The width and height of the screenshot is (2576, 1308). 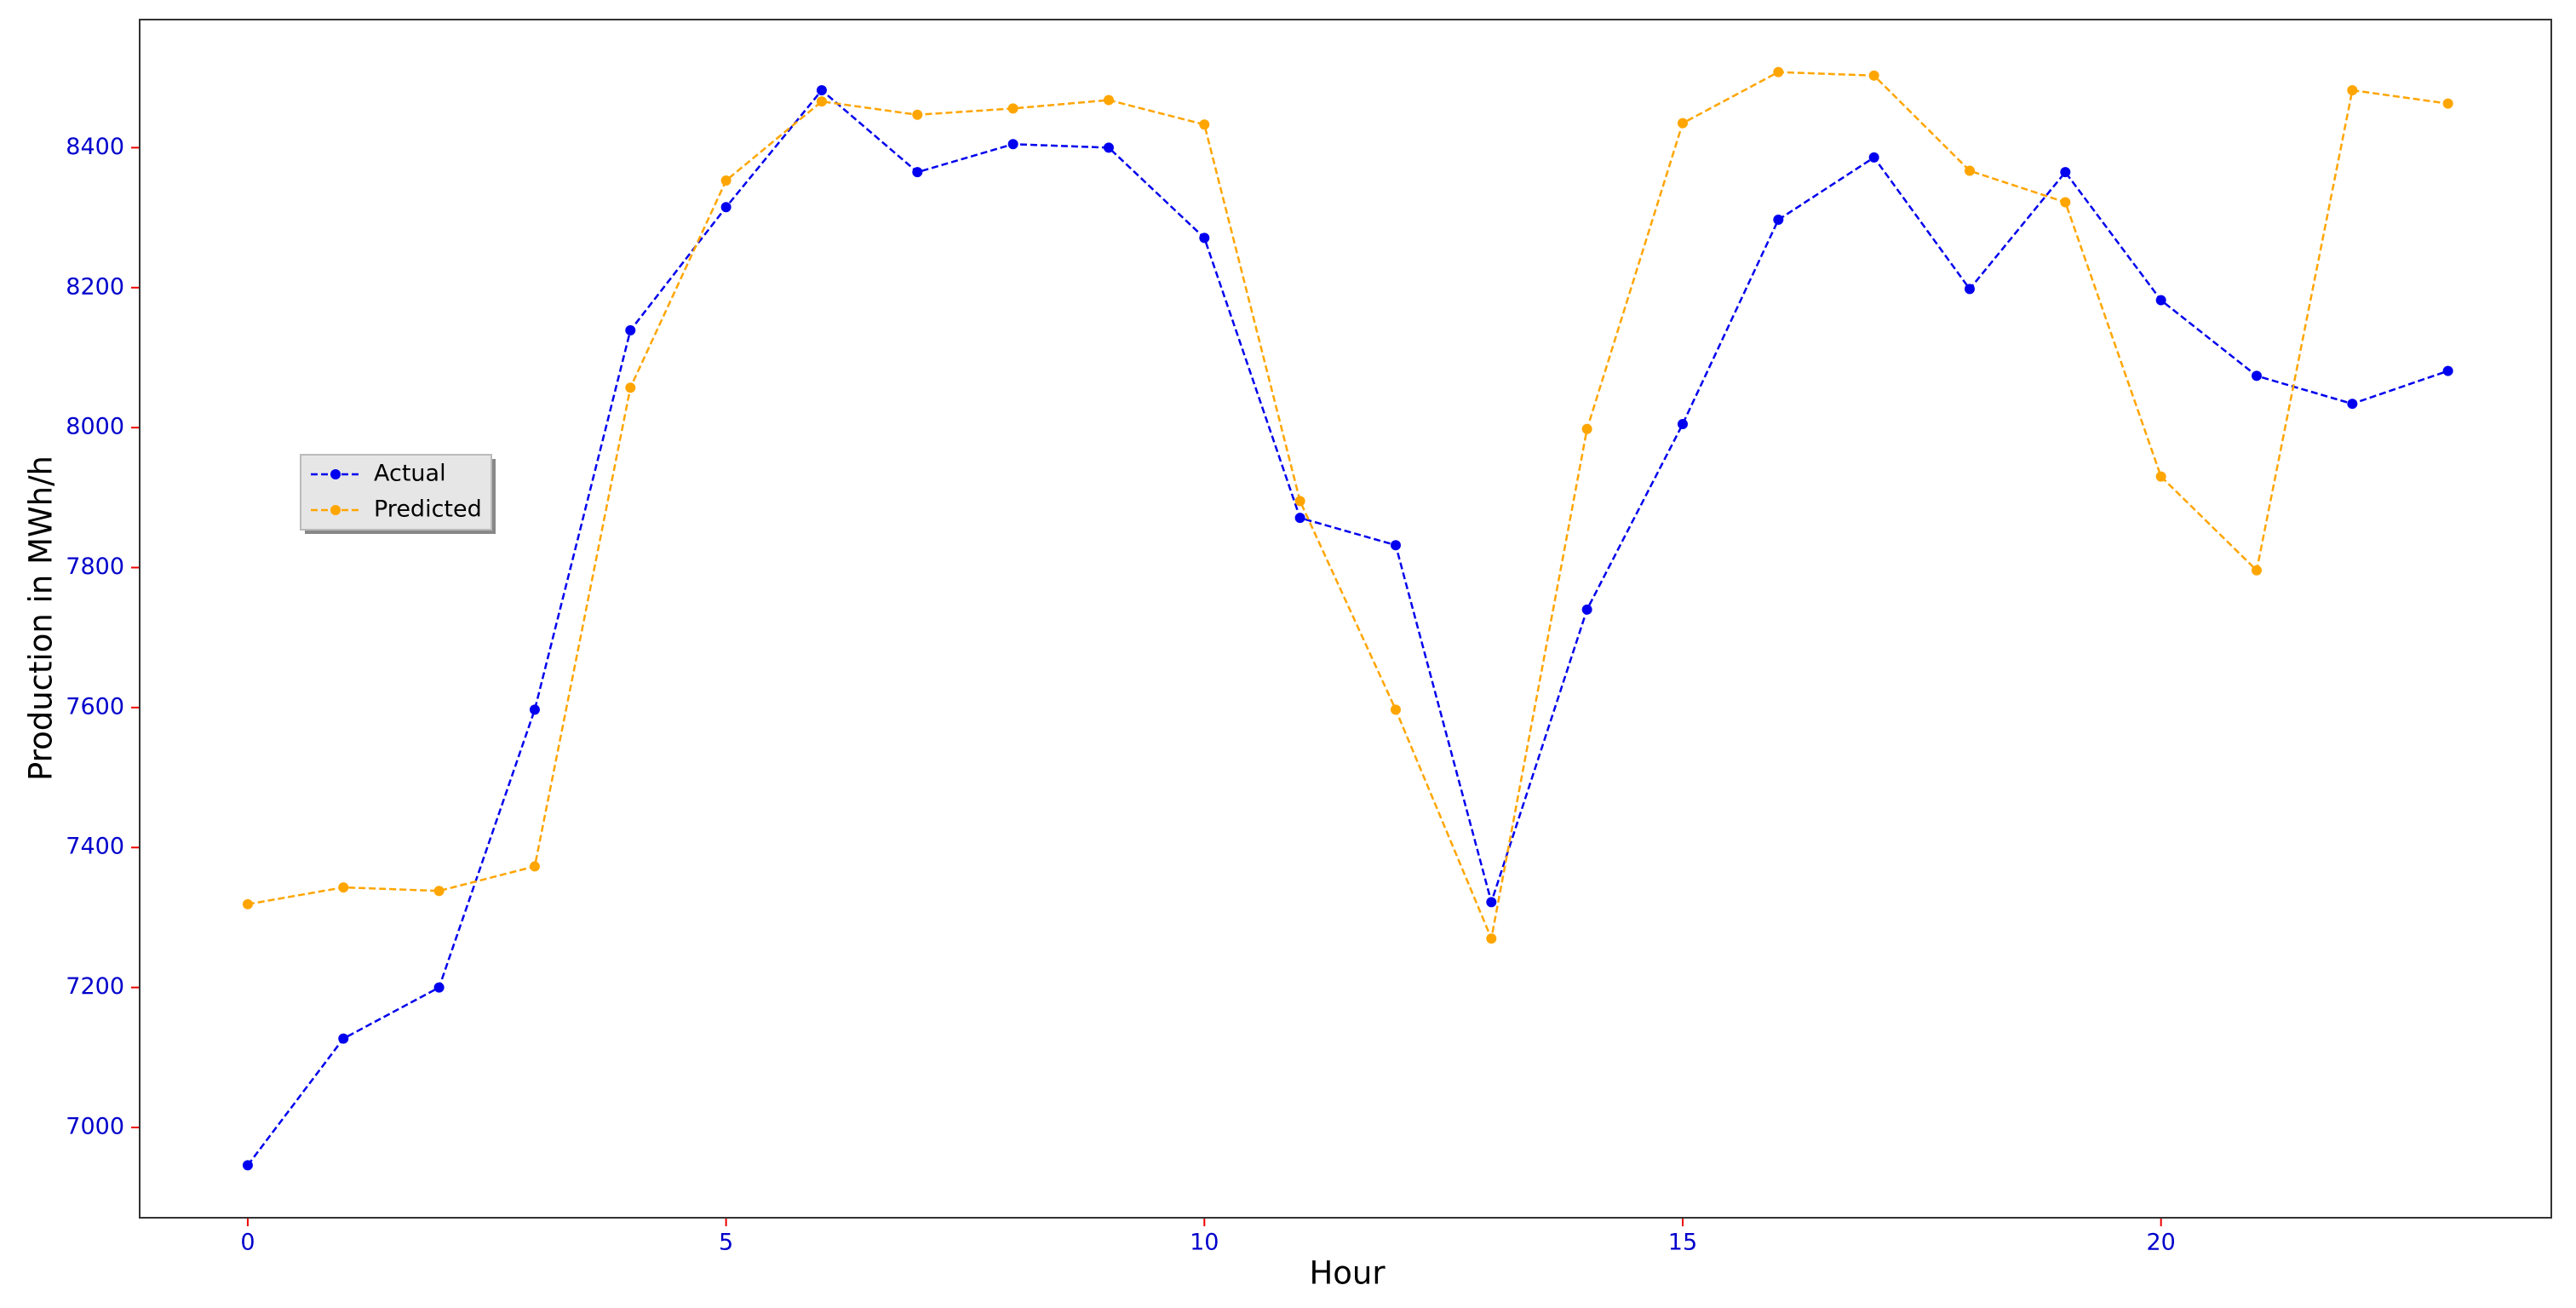 I want to click on y-tick-label: 7600, so click(x=95, y=707).